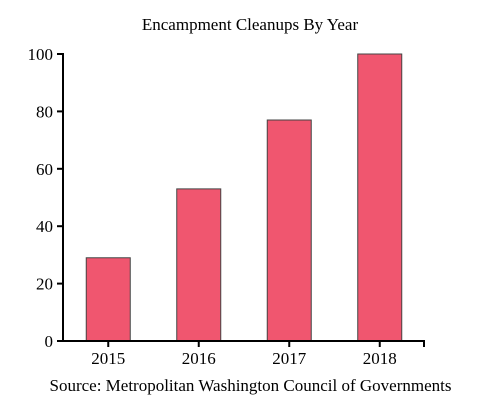  Describe the element at coordinates (44, 111) in the screenshot. I see `y-tick-label: 80` at that location.